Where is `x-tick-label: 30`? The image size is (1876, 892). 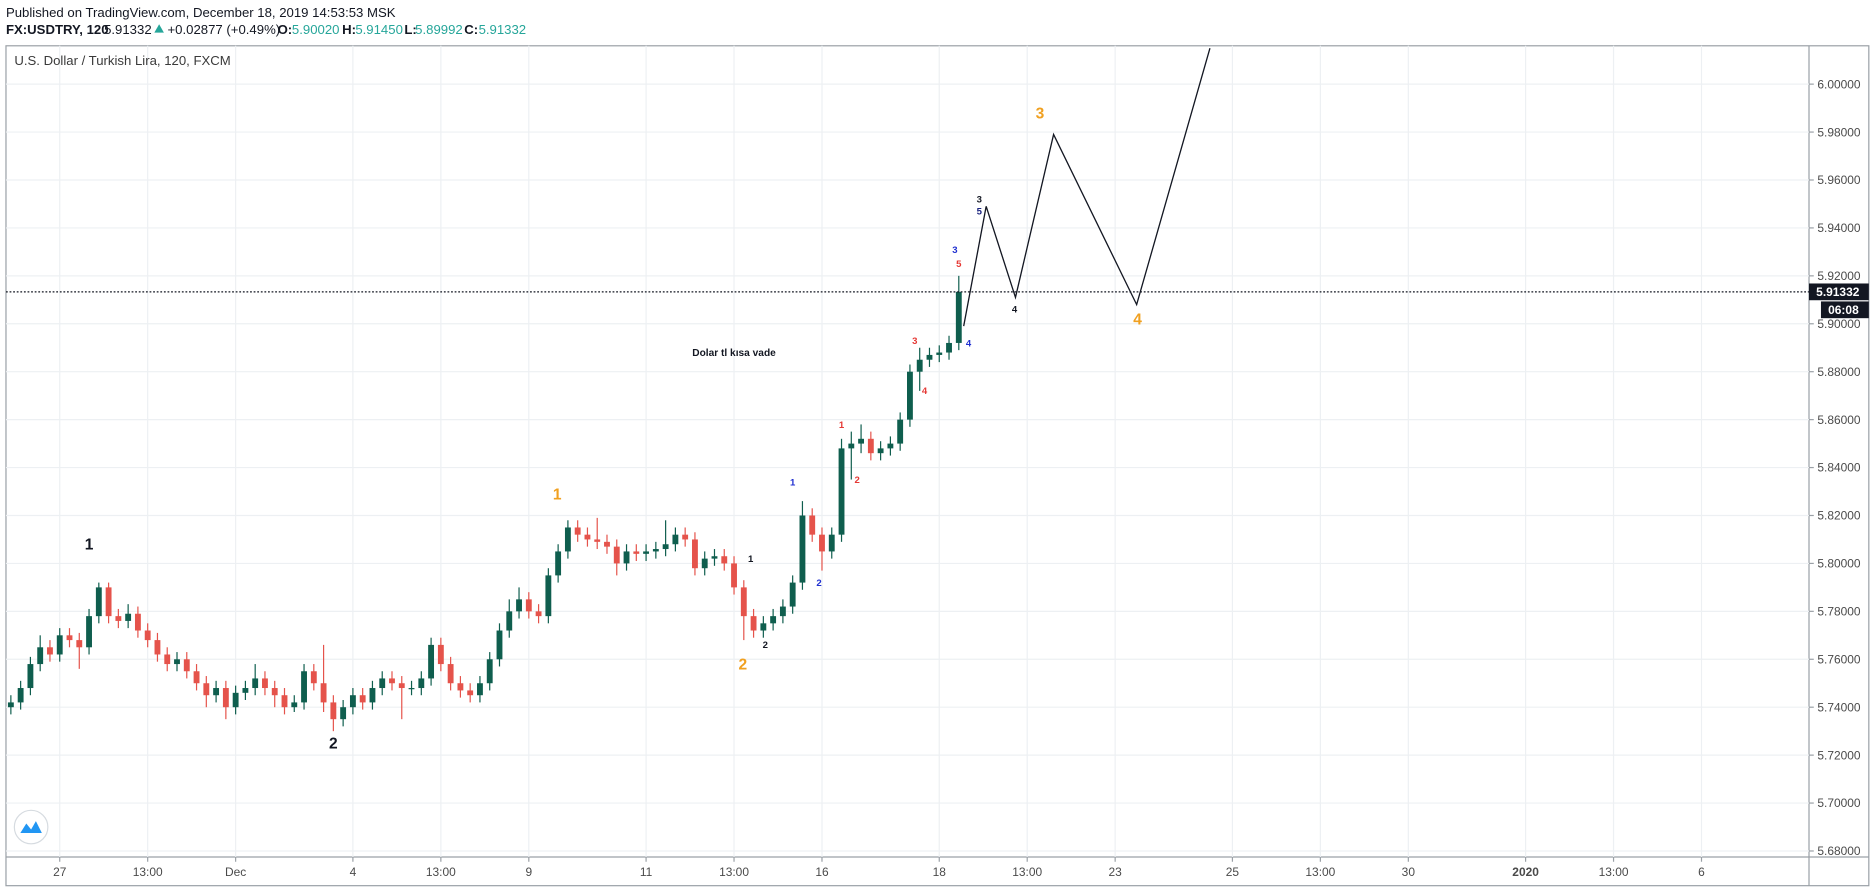
x-tick-label: 30 is located at coordinates (1409, 872).